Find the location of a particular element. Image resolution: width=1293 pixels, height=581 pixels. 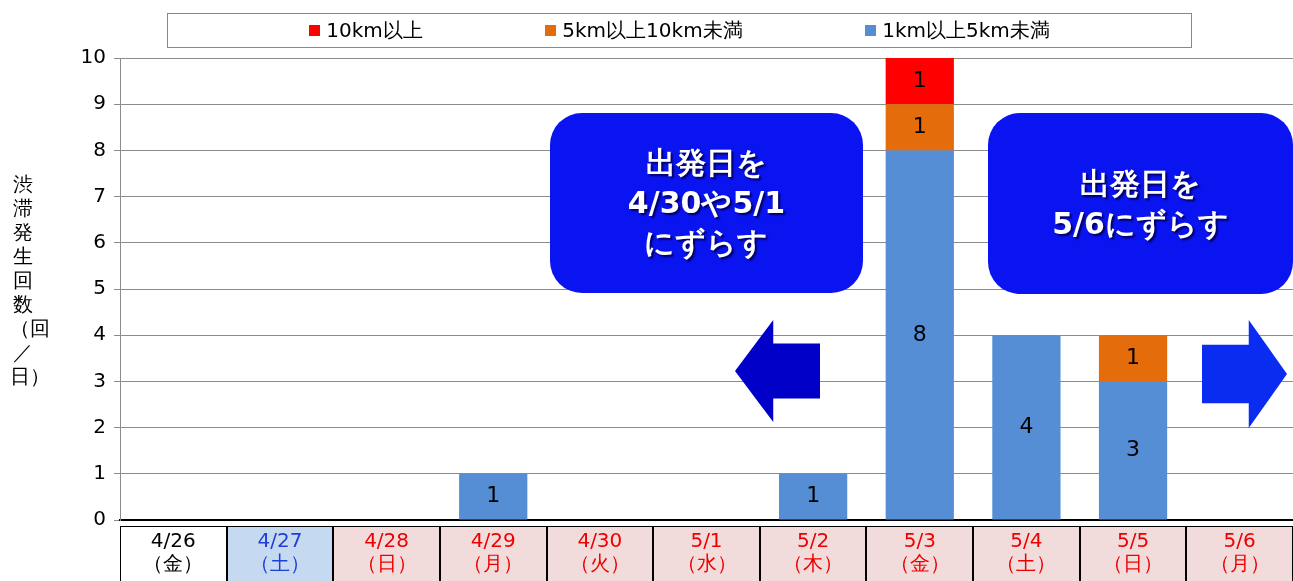

x-tick-label: 4/28 （日） is located at coordinates (386, 551).